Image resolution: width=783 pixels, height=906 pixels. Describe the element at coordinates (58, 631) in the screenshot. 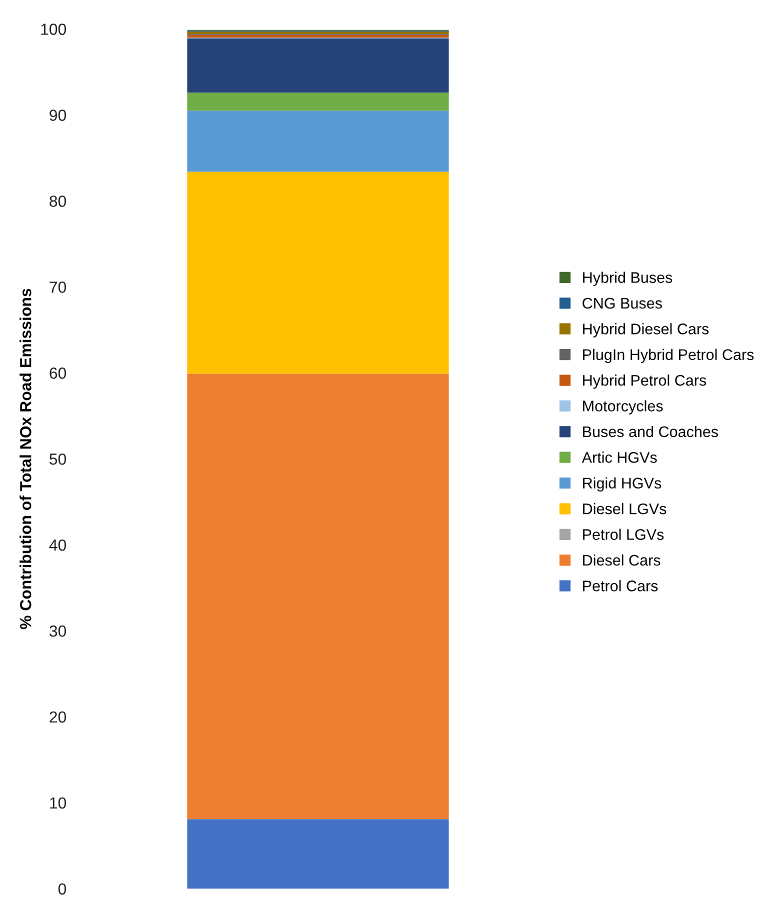

I see `y-tick-label: 30` at that location.